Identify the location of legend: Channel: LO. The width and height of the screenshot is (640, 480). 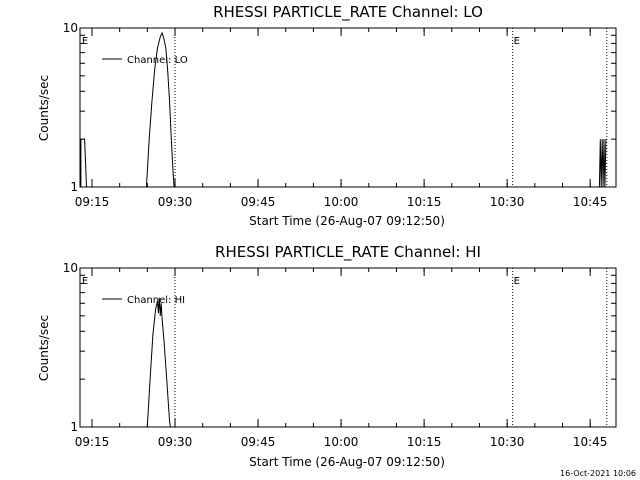
(145, 60).